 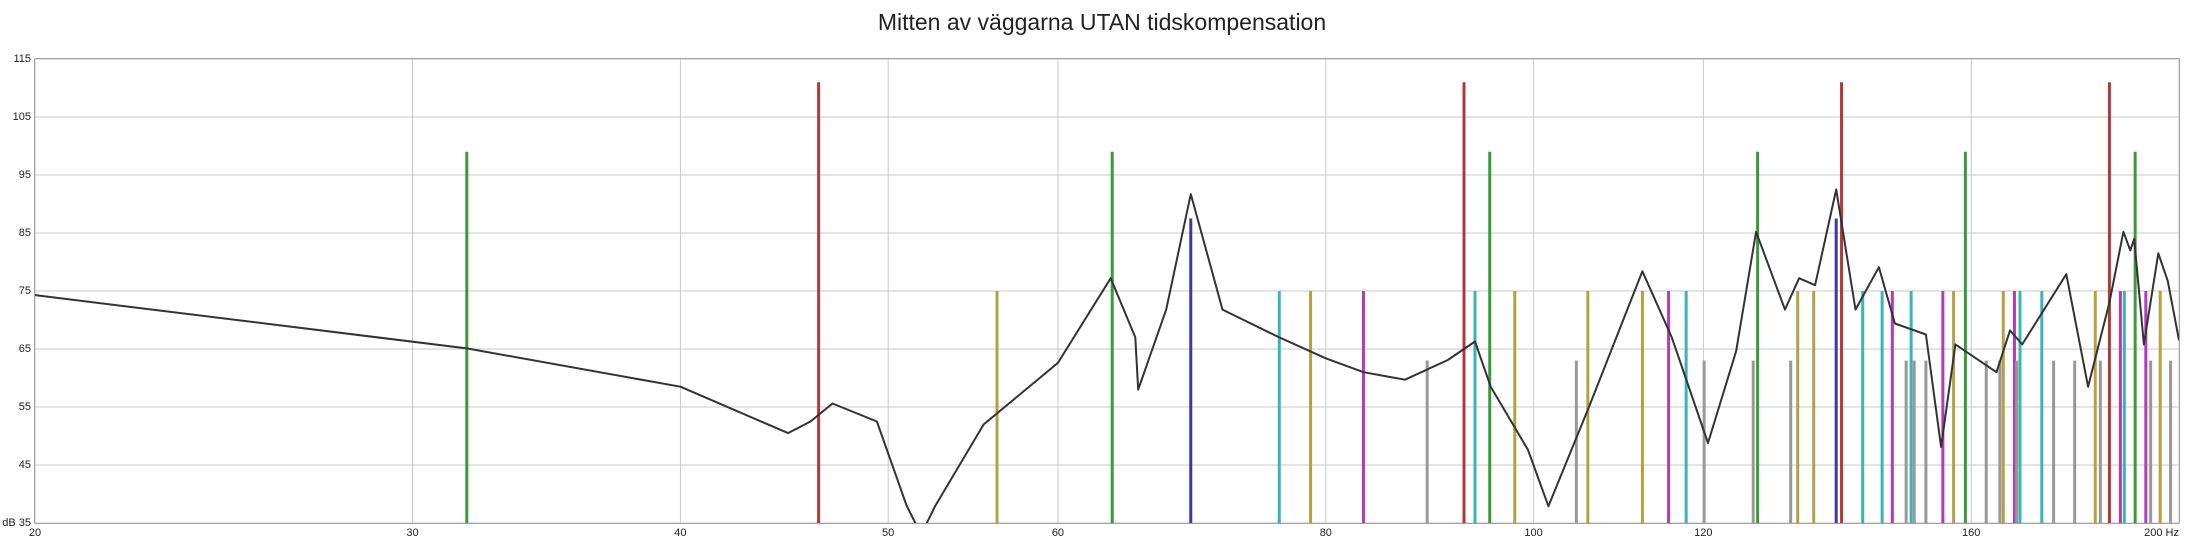 I want to click on y-tick-label: 85, so click(x=25, y=233).